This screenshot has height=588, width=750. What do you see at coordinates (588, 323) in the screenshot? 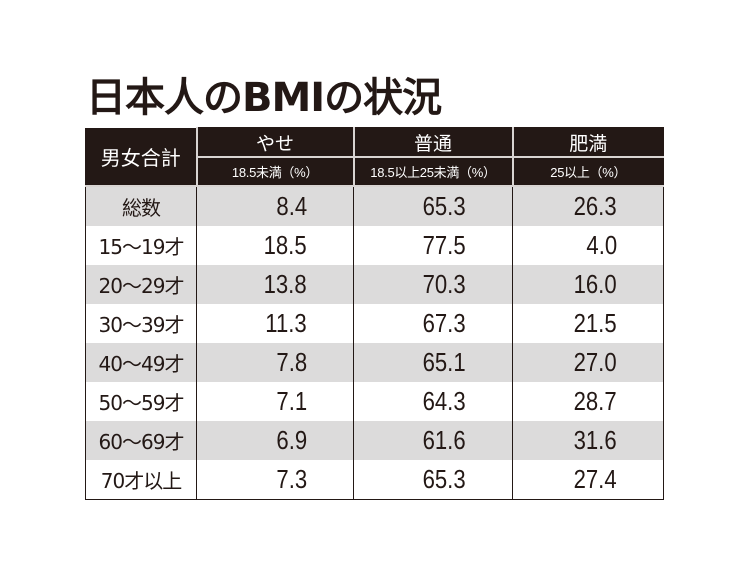
I see `cell-obese: 21.5` at bounding box center [588, 323].